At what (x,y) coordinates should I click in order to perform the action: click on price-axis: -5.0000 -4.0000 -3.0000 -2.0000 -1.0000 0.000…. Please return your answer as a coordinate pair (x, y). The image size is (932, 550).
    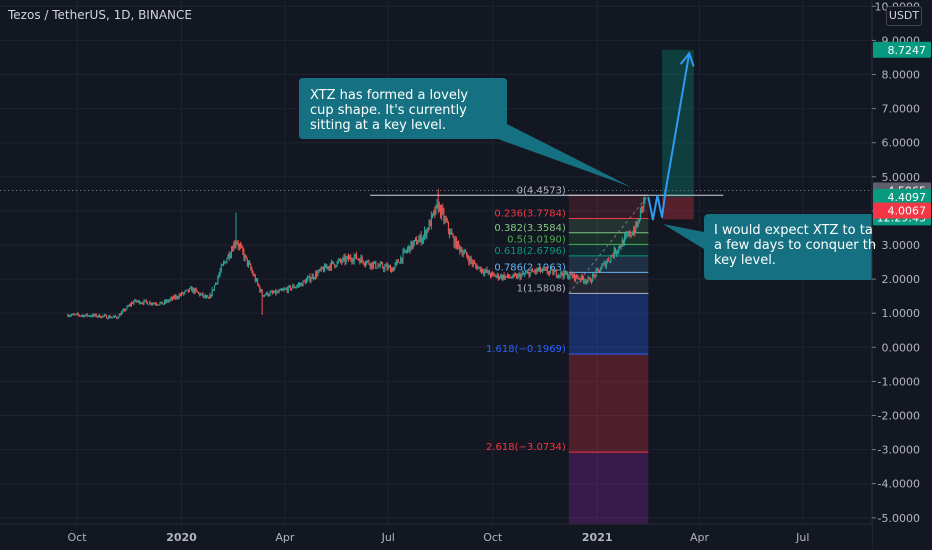
    Looking at the image, I should click on (901, 275).